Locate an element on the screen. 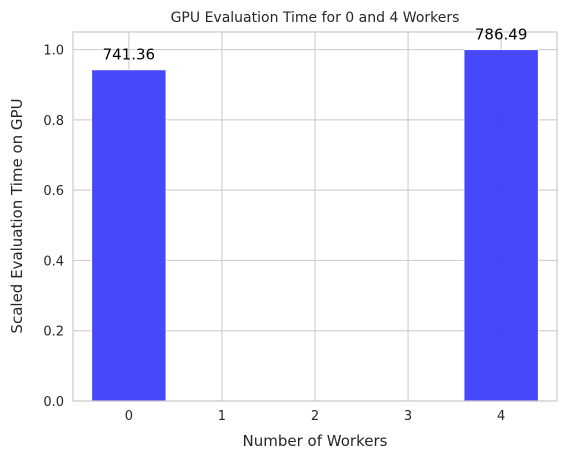 This screenshot has height=467, width=577. y-tick-label: 0.0 is located at coordinates (53, 402).